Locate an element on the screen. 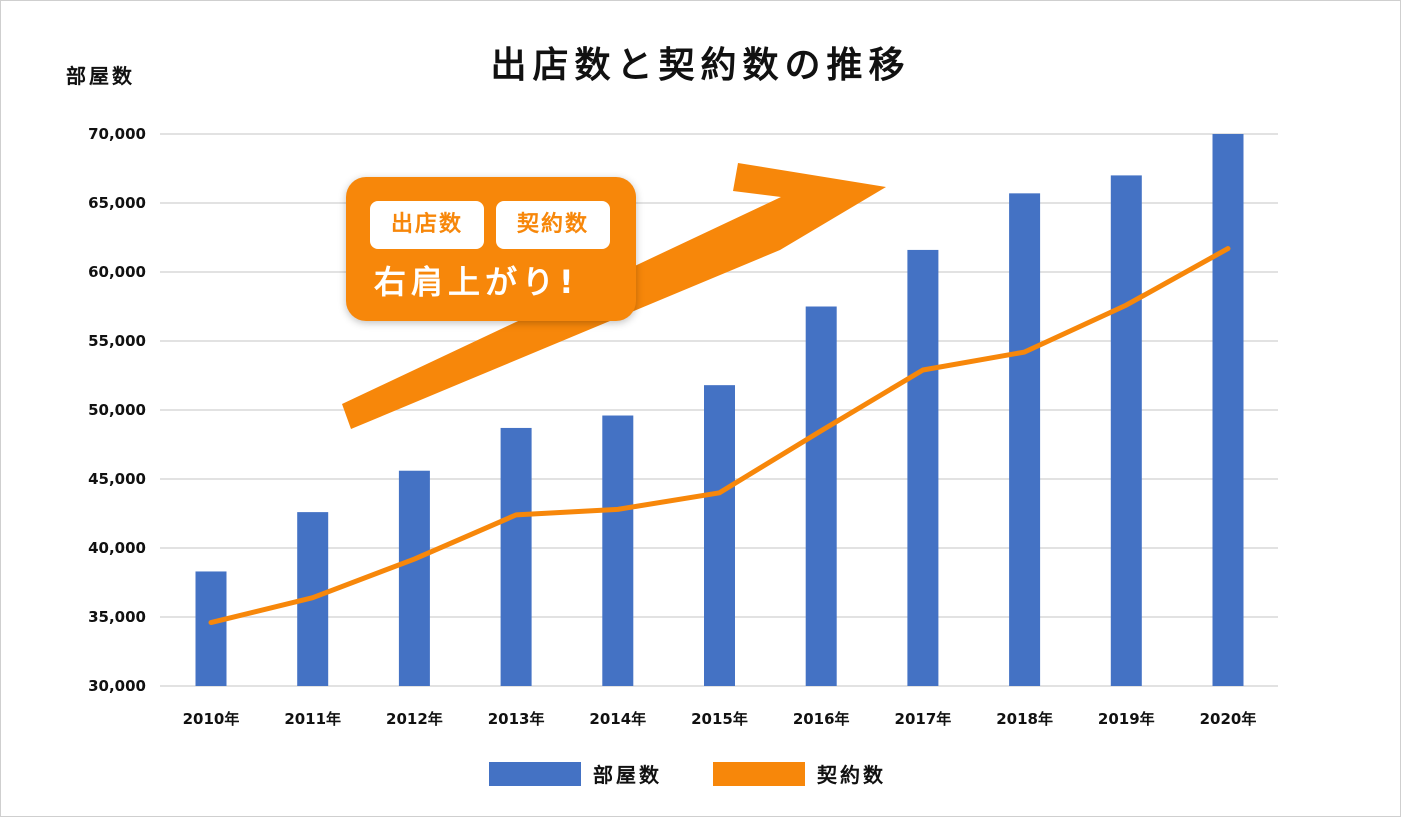 Image resolution: width=1401 pixels, height=817 pixels. y-tick-label: 65,000 is located at coordinates (117, 203).